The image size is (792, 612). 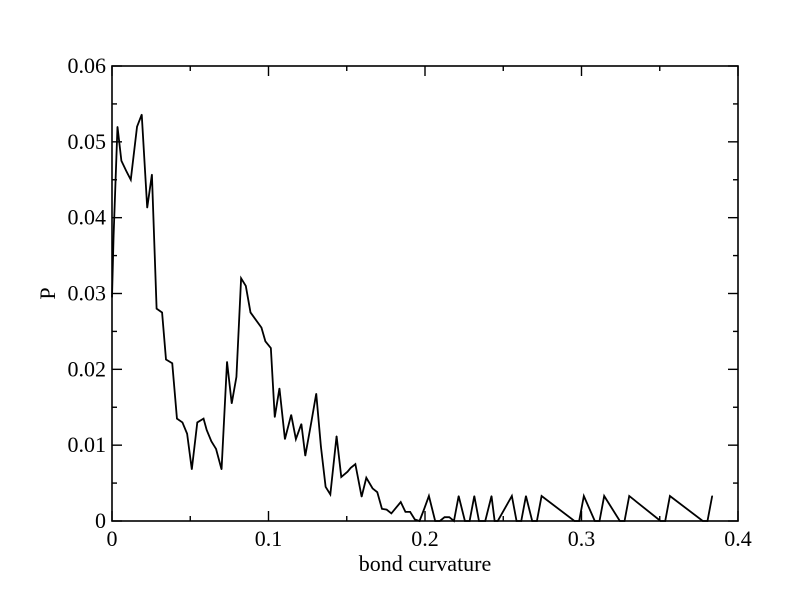 What do you see at coordinates (582, 538) in the screenshot?
I see `x-tick-label: 0.3` at bounding box center [582, 538].